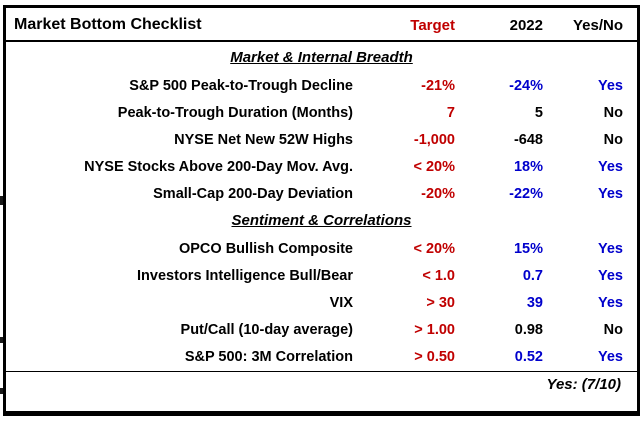  Describe the element at coordinates (597, 25) in the screenshot. I see `column-header-yesno: Yes/No` at that location.